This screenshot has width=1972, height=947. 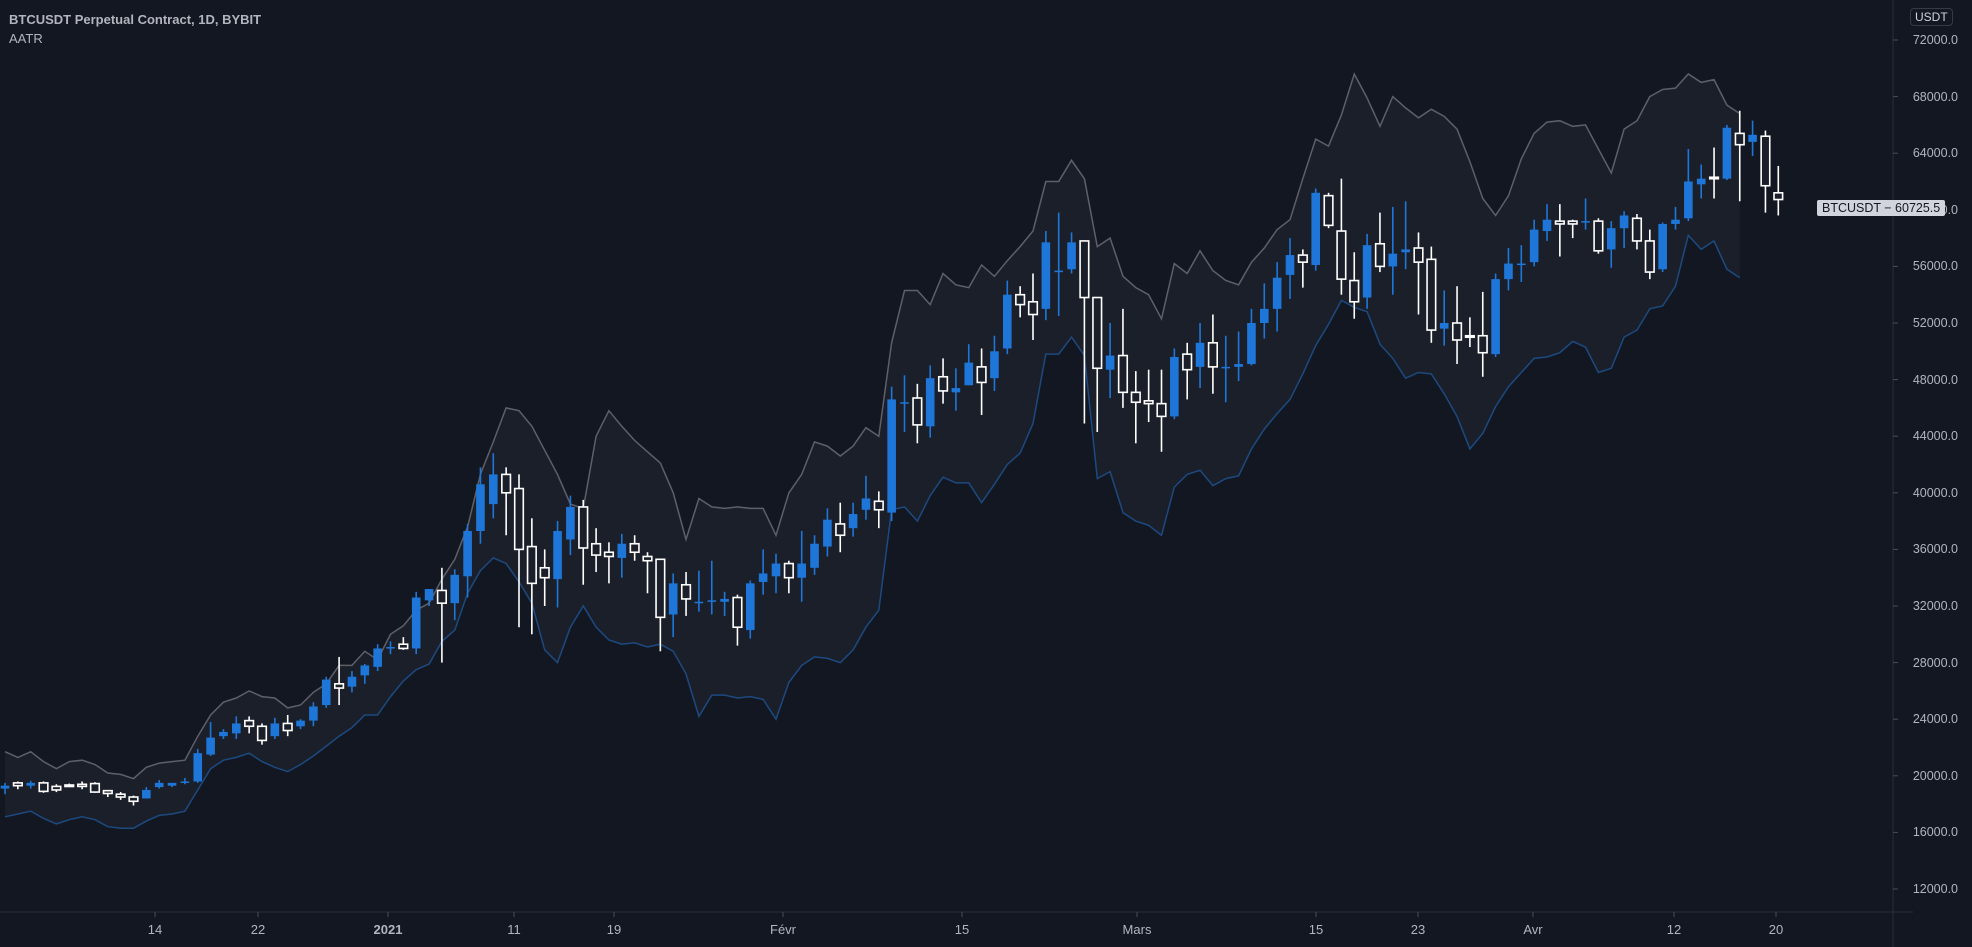 What do you see at coordinates (1931, 17) in the screenshot?
I see `currency-badge: USDT` at bounding box center [1931, 17].